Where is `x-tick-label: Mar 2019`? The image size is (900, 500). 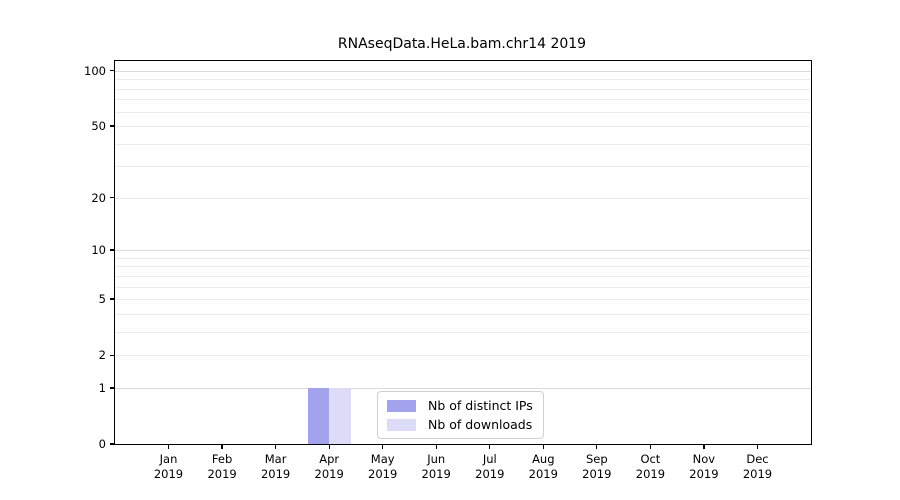
x-tick-label: Mar 2019 is located at coordinates (276, 467).